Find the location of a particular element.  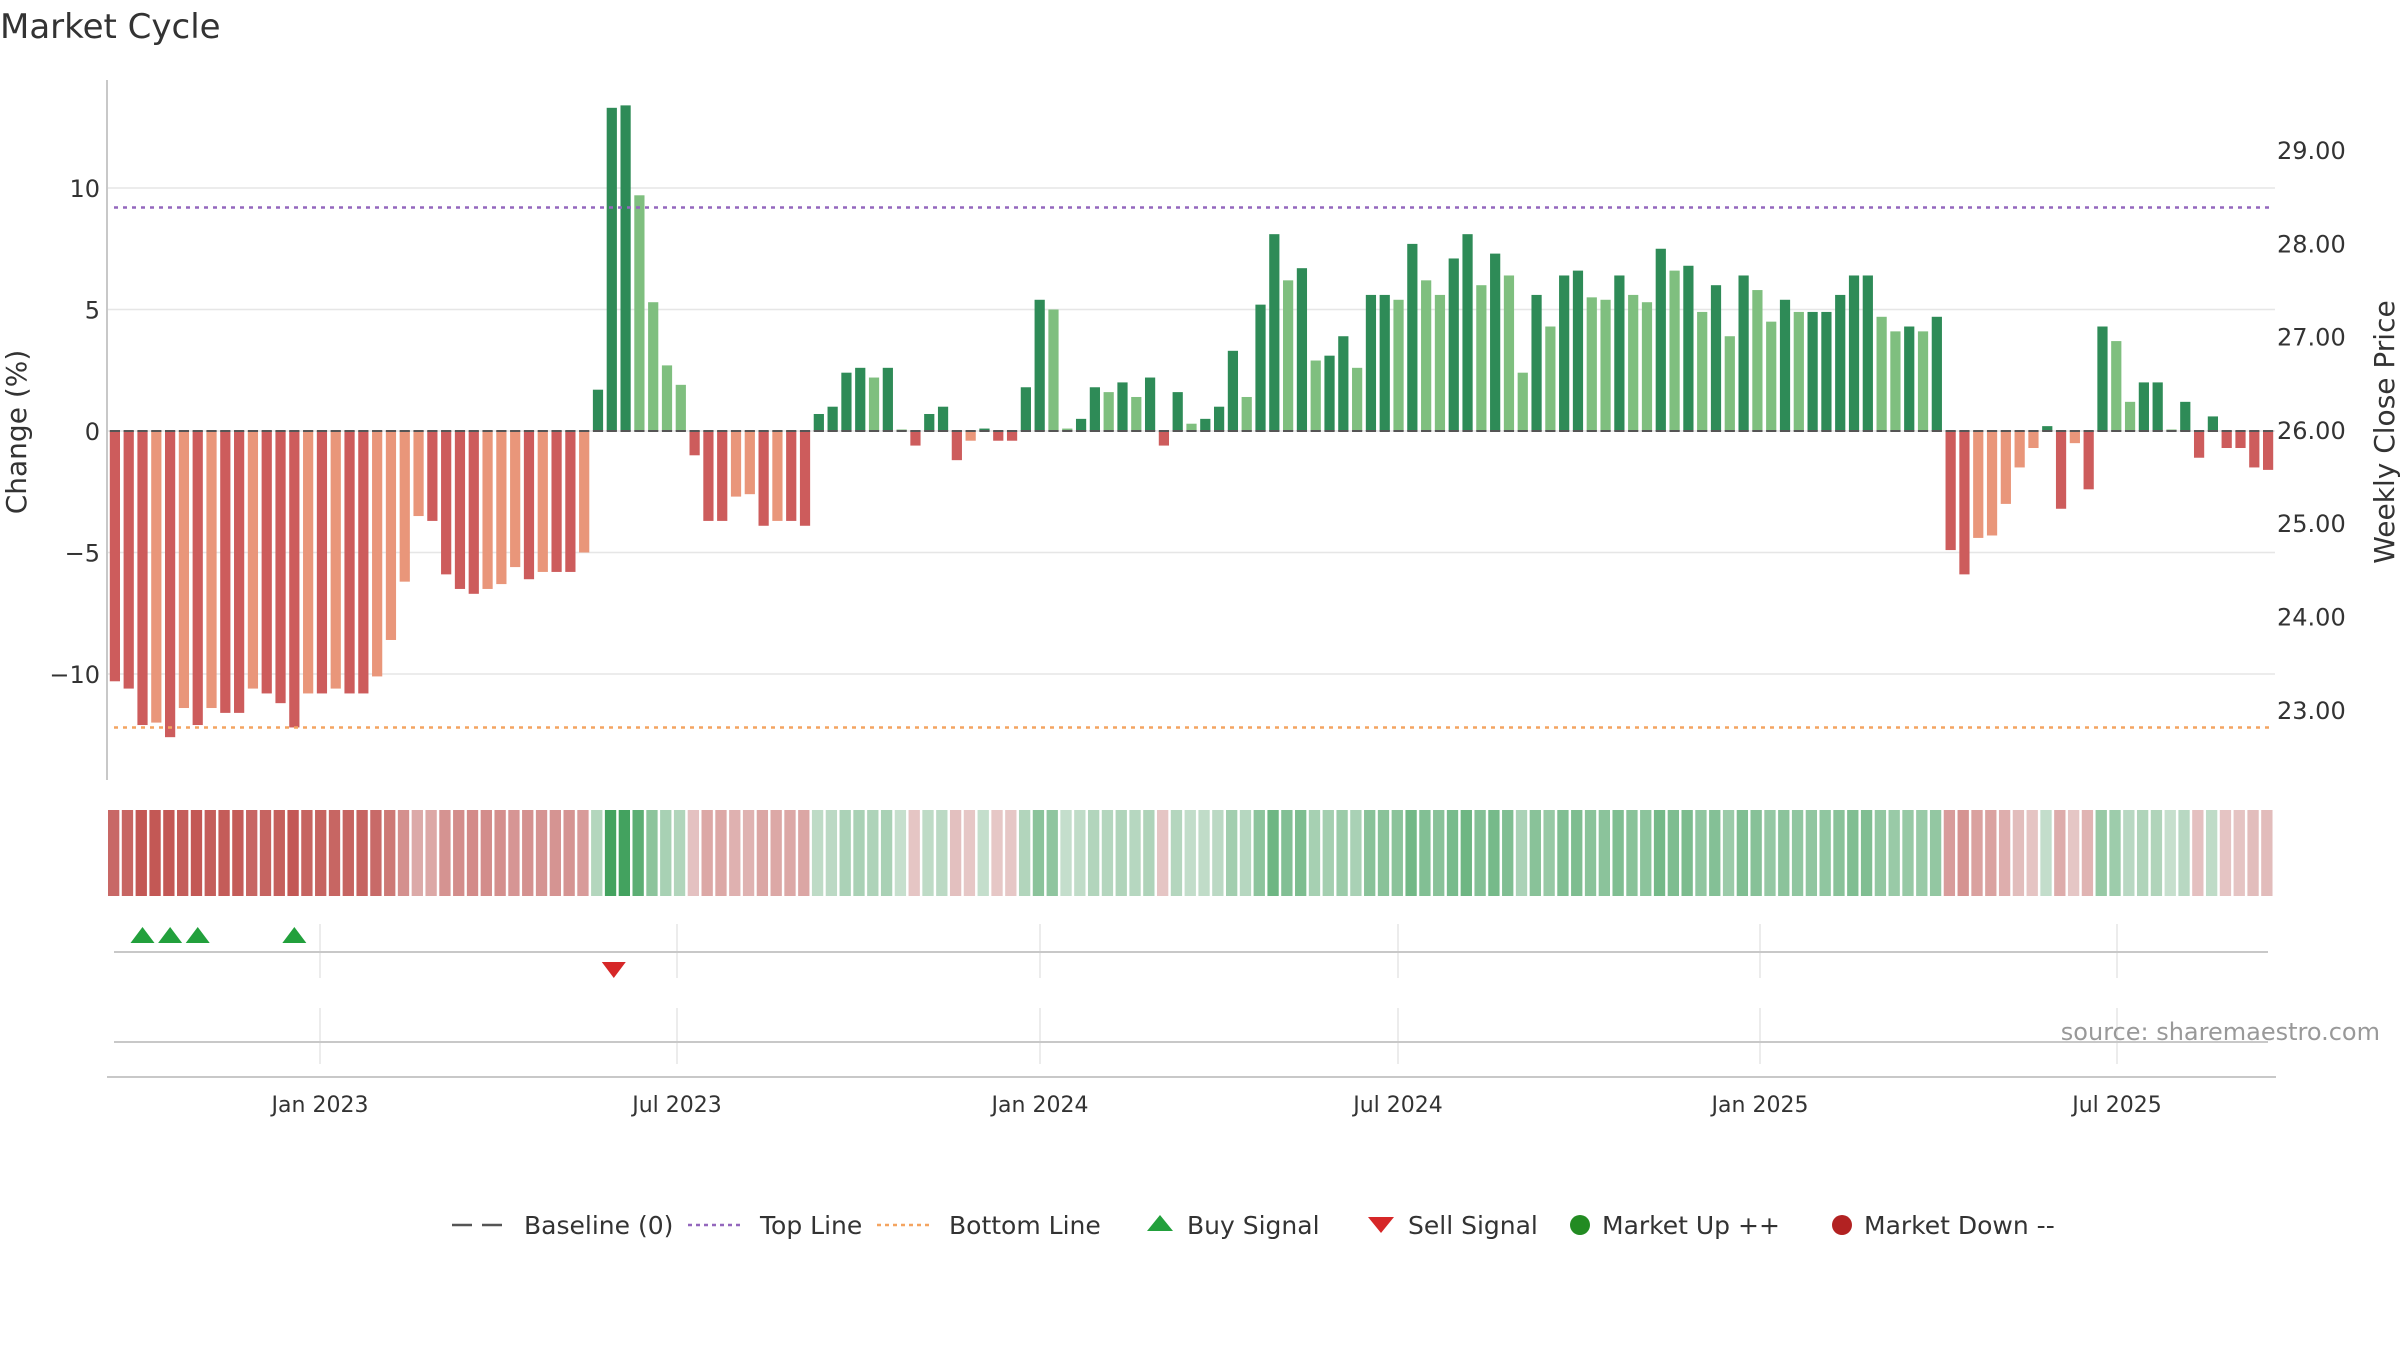

legend-item: Market Down -- is located at coordinates (1943, 1225).